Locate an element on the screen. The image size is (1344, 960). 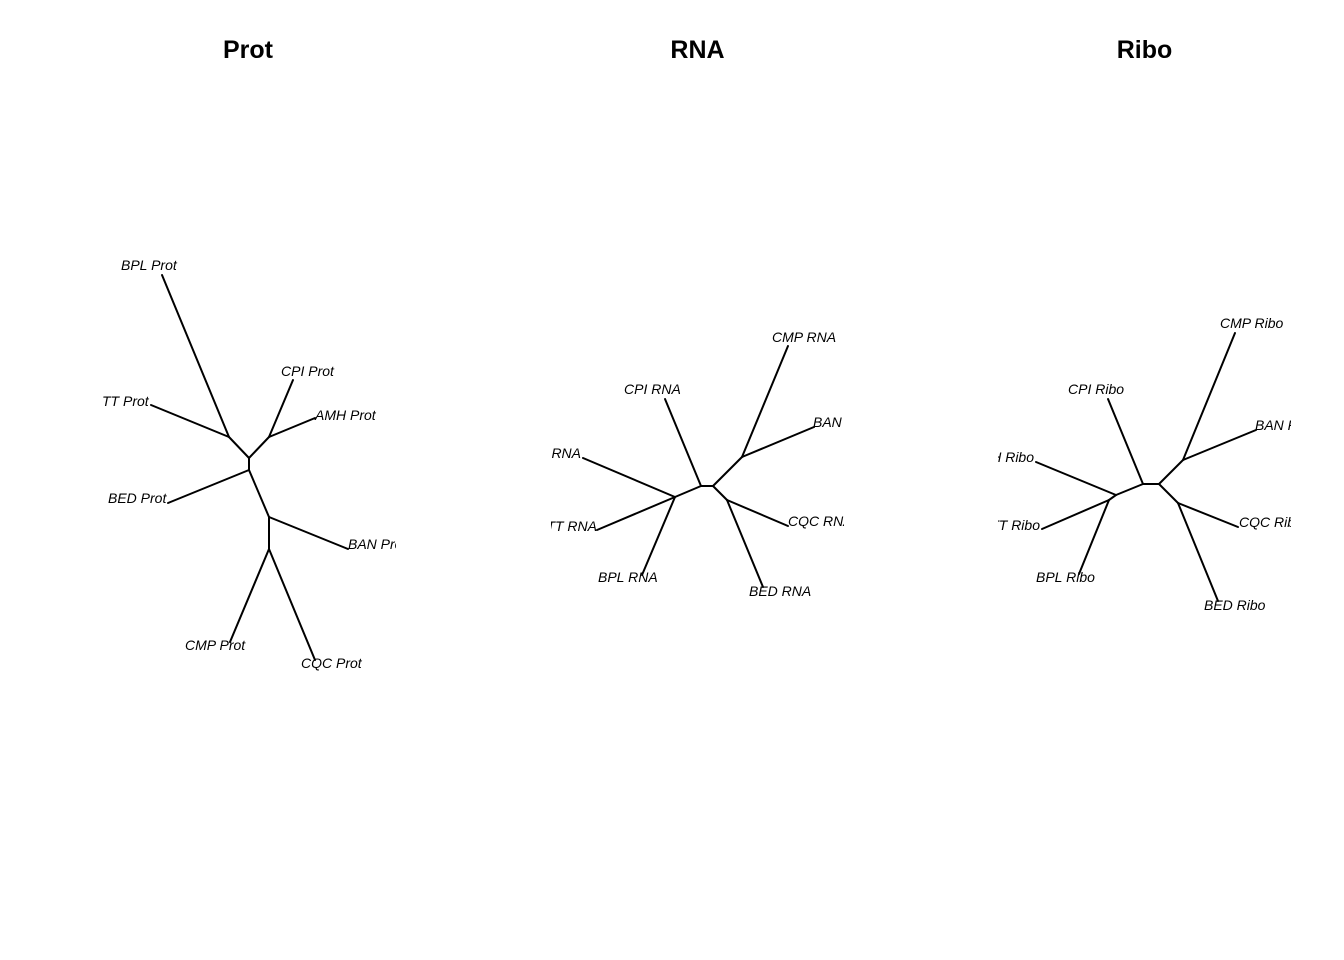
tip-label: BED RNA is located at coordinates (780, 591).